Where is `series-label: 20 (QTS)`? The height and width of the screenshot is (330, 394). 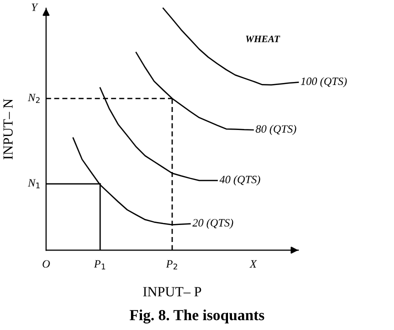 series-label: 20 (QTS) is located at coordinates (213, 223).